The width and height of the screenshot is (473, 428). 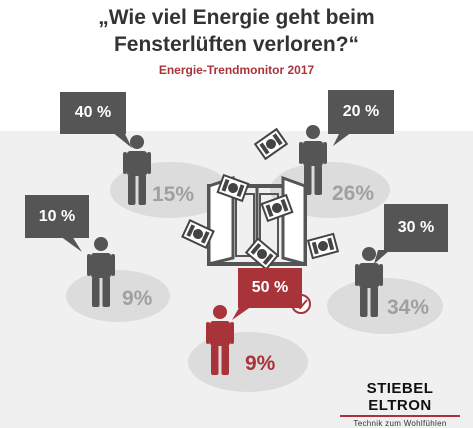 I want to click on answer-bubble-10: 10 %, so click(x=57, y=216).